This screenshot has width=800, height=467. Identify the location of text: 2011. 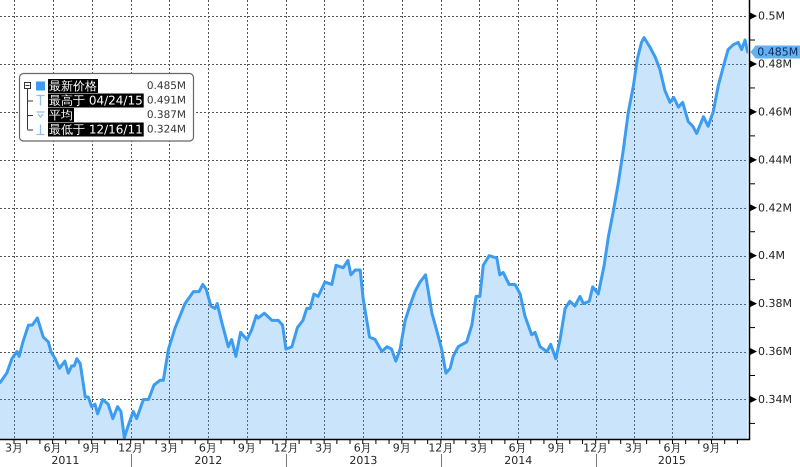
(65, 460).